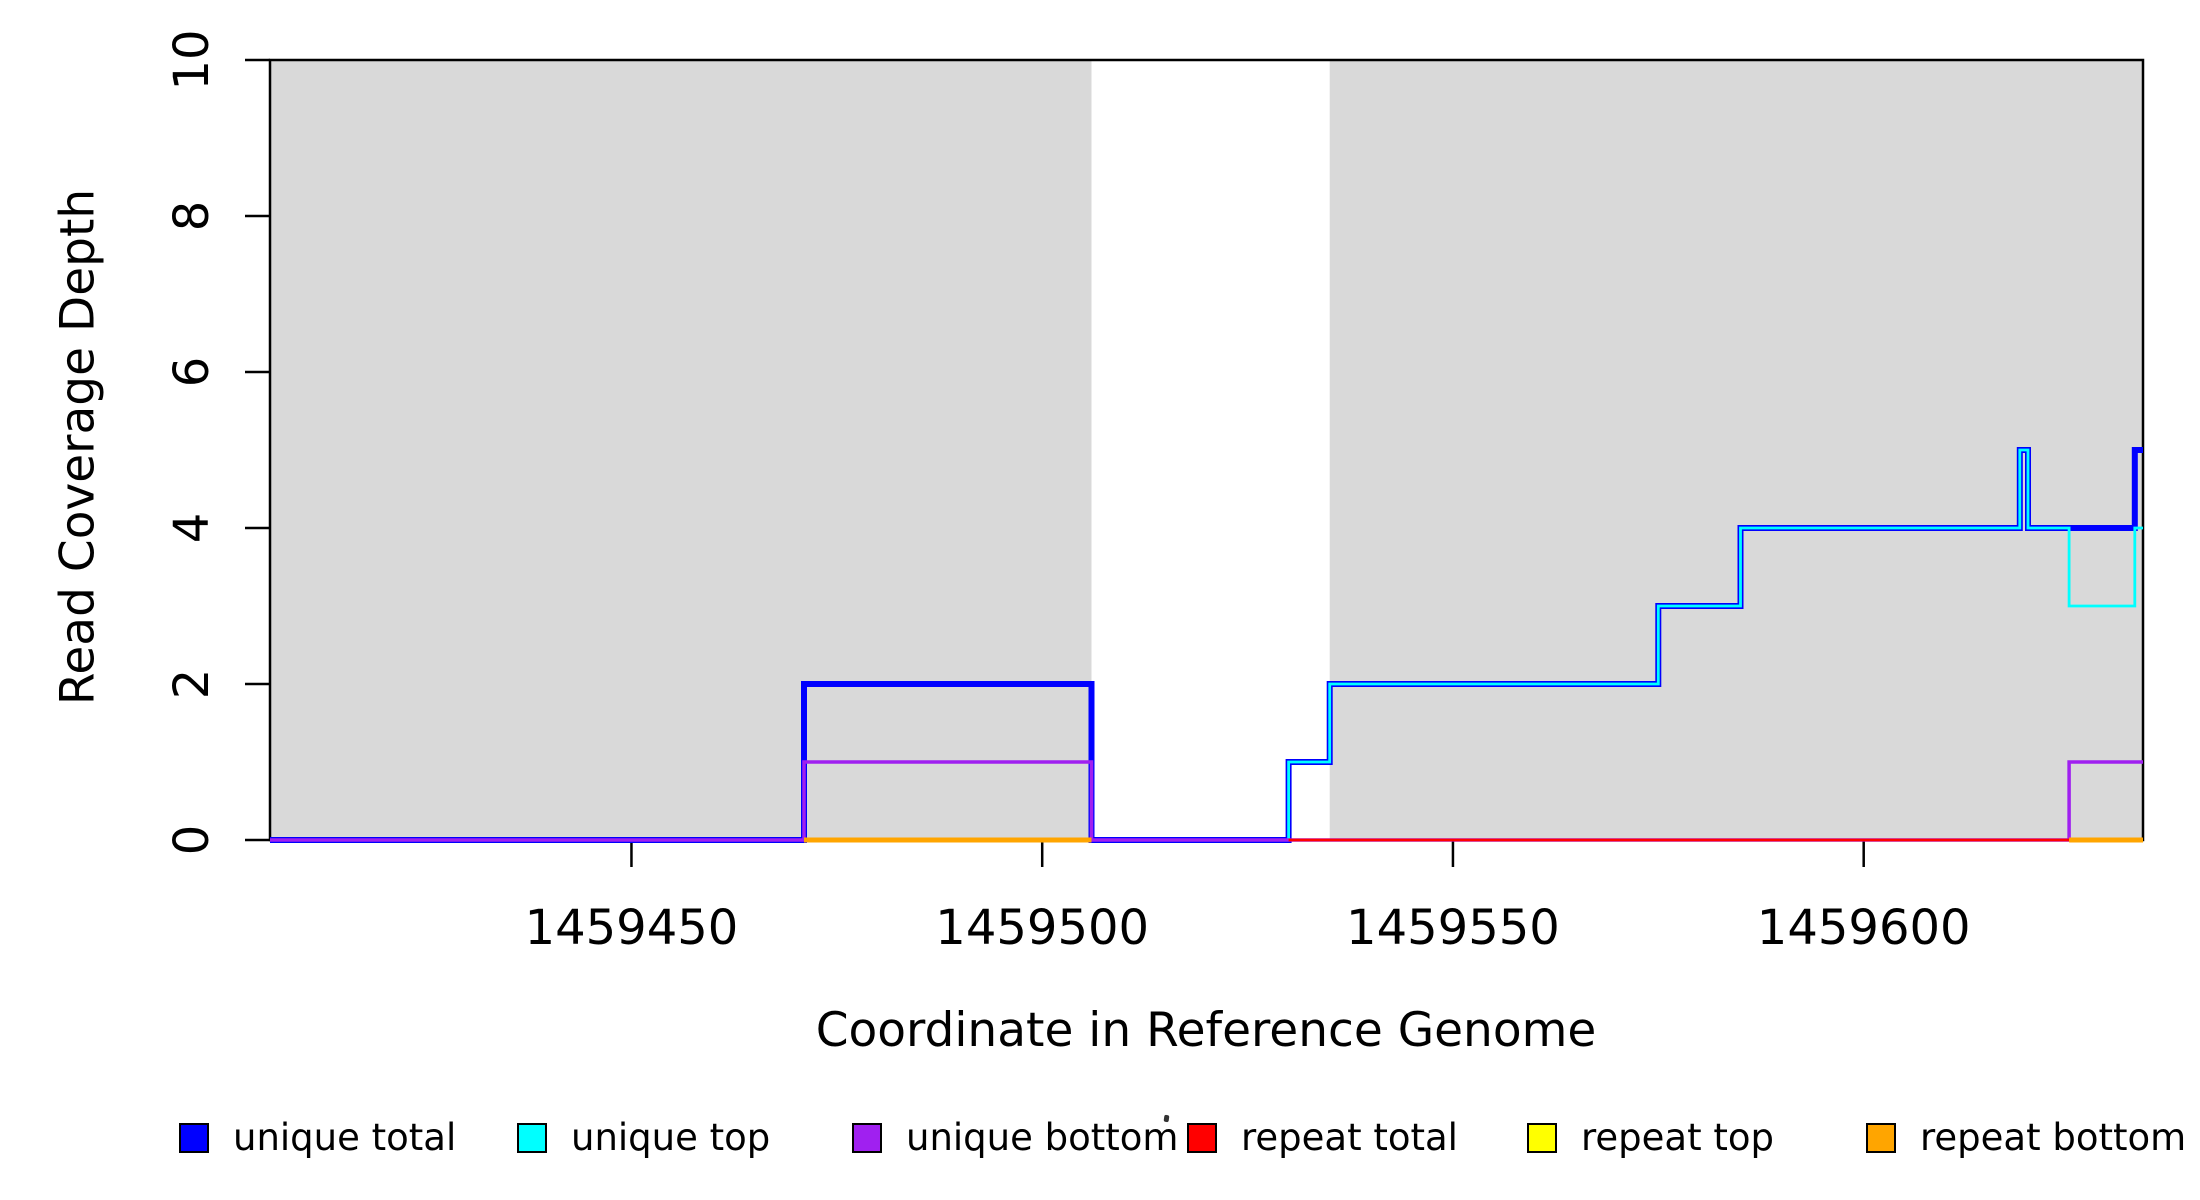 The width and height of the screenshot is (2200, 1200). What do you see at coordinates (632, 928) in the screenshot?
I see `x-tick-label: 1459450` at bounding box center [632, 928].